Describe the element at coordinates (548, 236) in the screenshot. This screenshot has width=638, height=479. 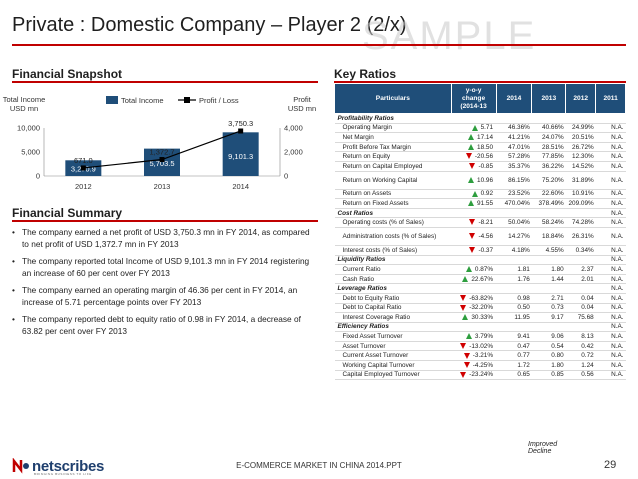
I see `ratio-value-2013: 18.84%` at that location.